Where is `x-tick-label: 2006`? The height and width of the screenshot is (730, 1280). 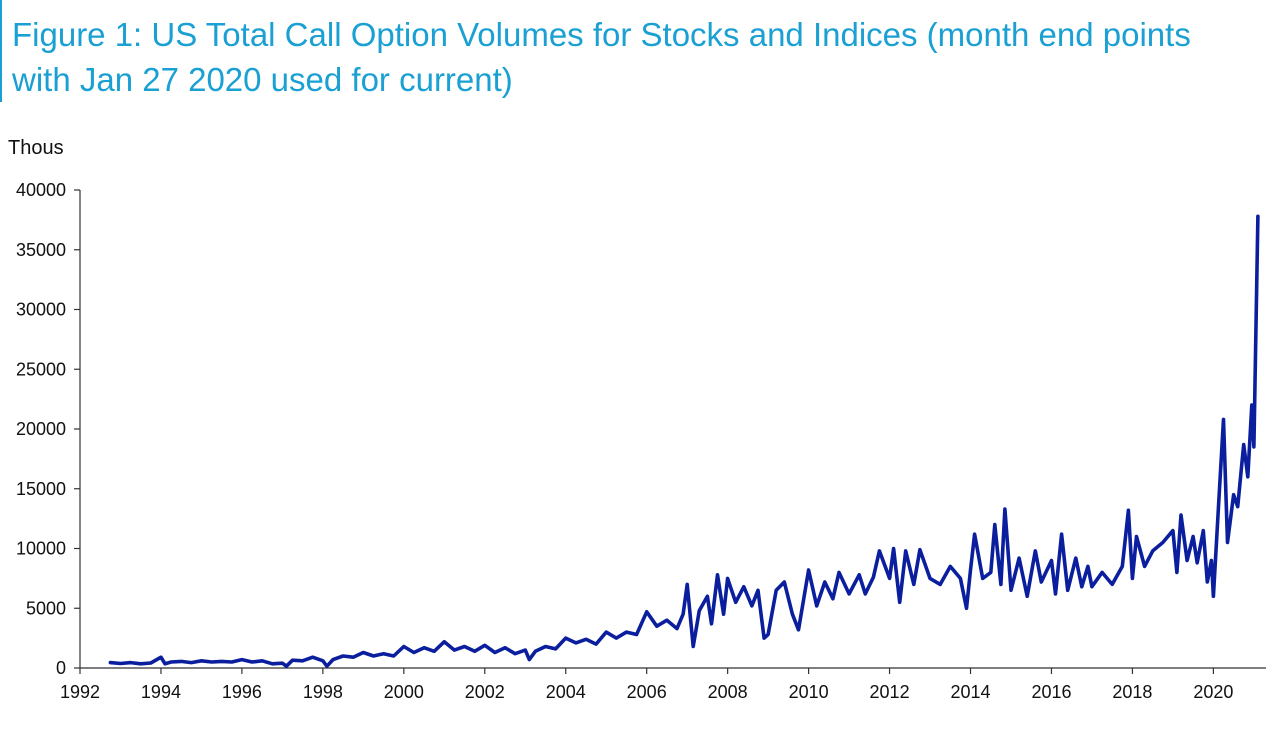 x-tick-label: 2006 is located at coordinates (647, 692).